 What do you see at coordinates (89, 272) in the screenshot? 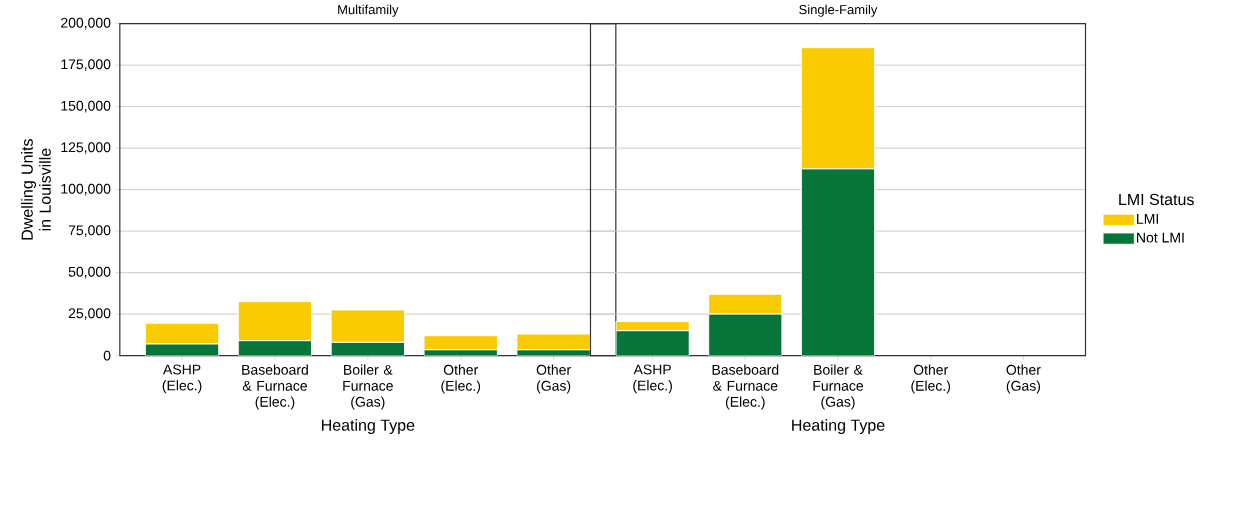
I see `y-tick-label: 50,000` at bounding box center [89, 272].